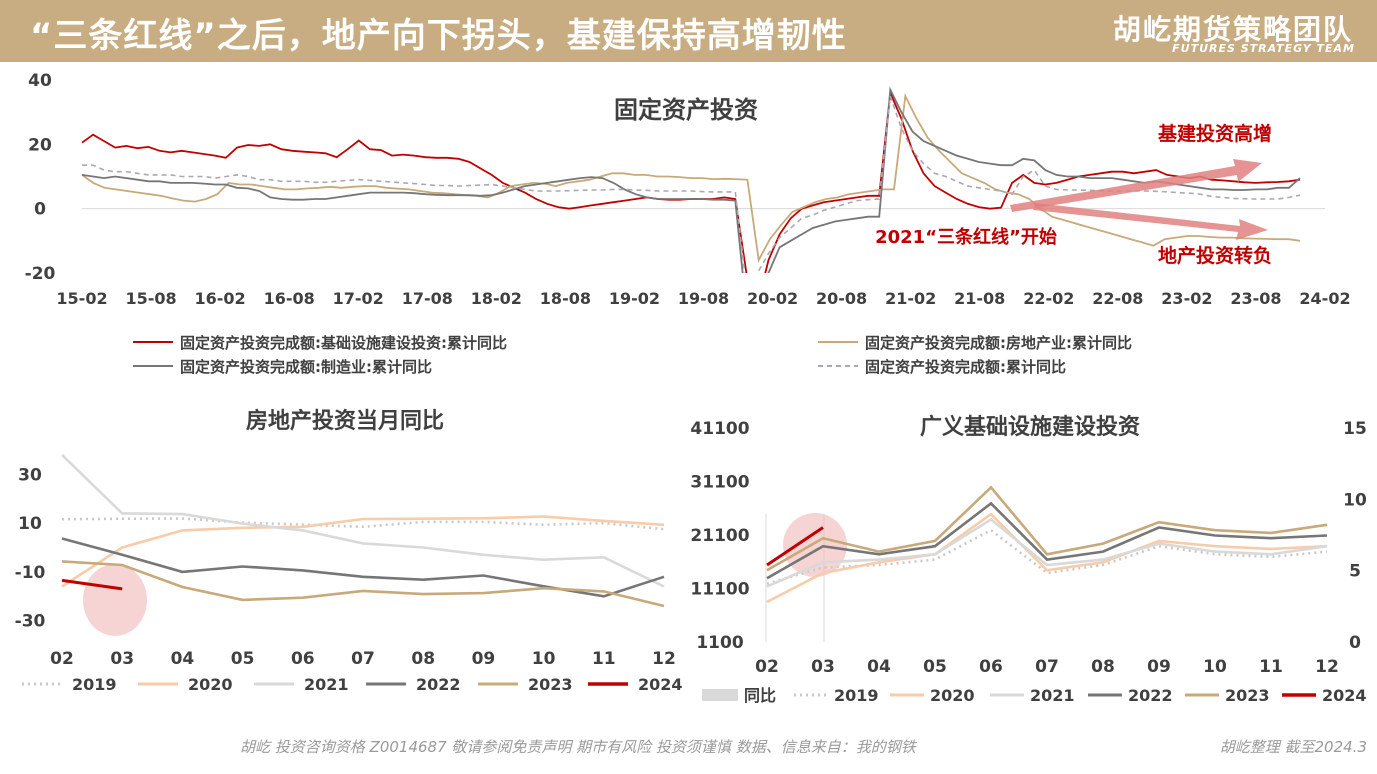  I want to click on y-tick-label: -30, so click(30, 622).